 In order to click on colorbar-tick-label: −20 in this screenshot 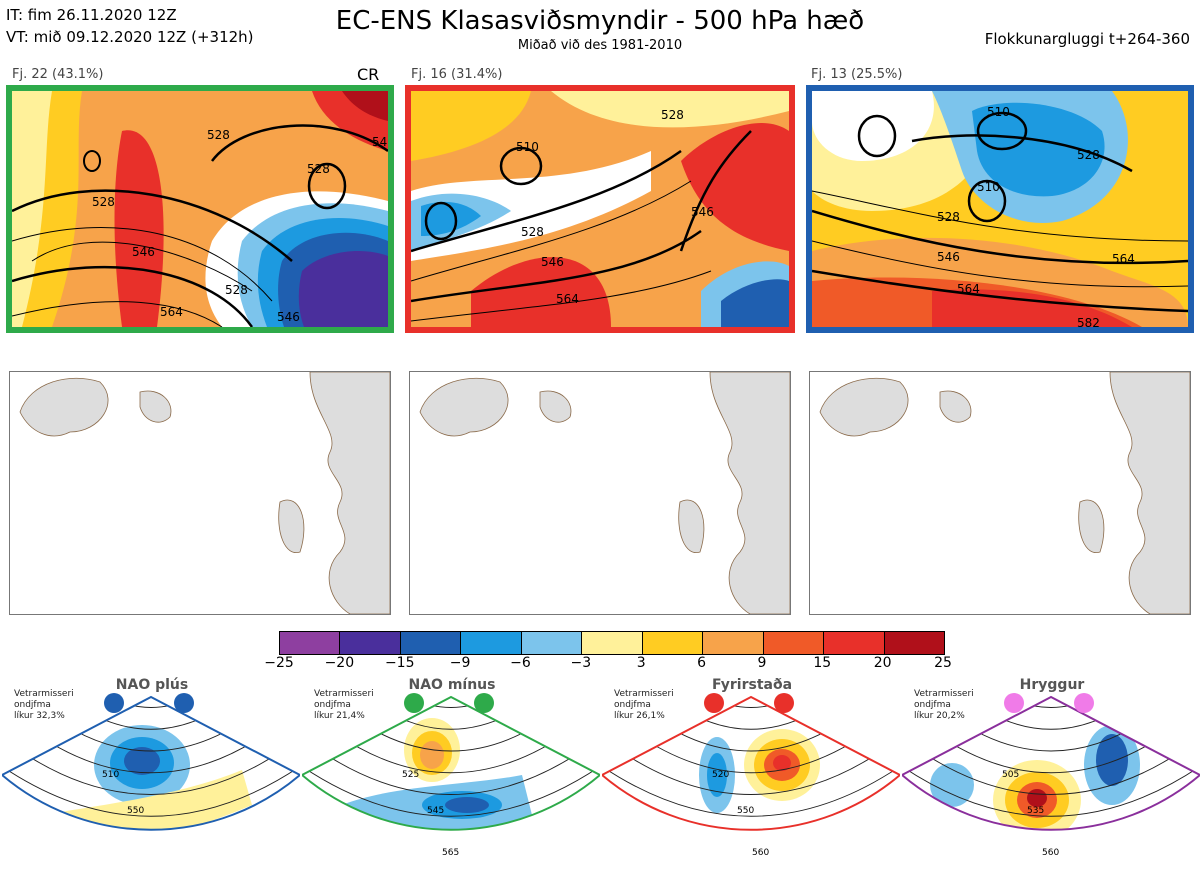, I will do `click(339, 663)`.